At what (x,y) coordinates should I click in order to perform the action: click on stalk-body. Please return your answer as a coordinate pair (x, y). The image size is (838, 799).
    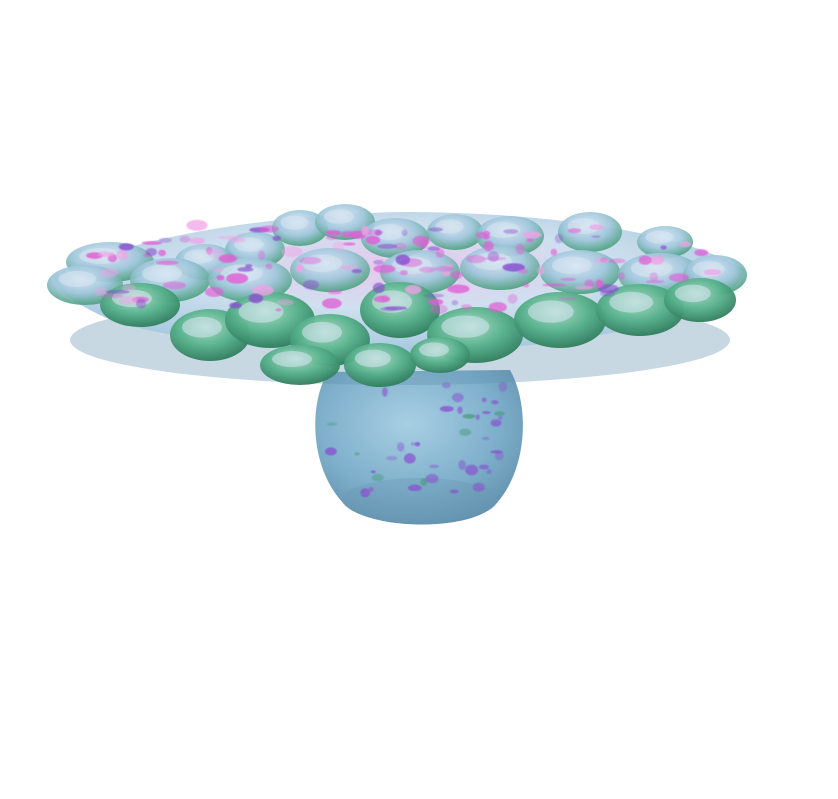
    Looking at the image, I should click on (419, 447).